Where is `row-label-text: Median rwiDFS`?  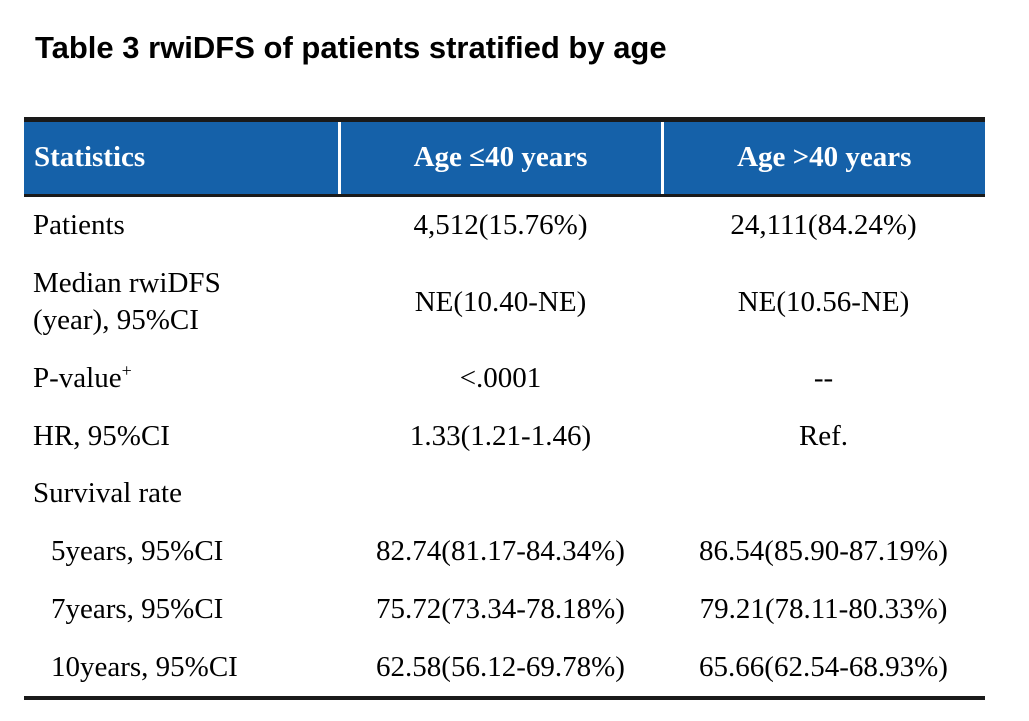
row-label-text: Median rwiDFS is located at coordinates (127, 282).